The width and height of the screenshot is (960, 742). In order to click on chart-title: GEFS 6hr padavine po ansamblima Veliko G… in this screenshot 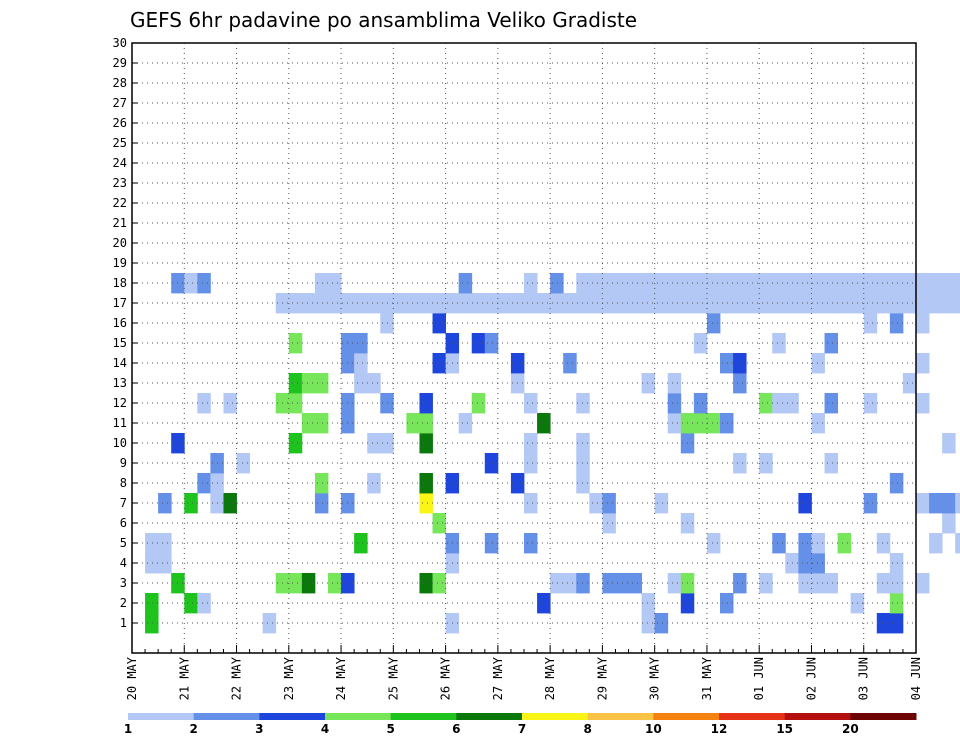, I will do `click(383, 20)`.